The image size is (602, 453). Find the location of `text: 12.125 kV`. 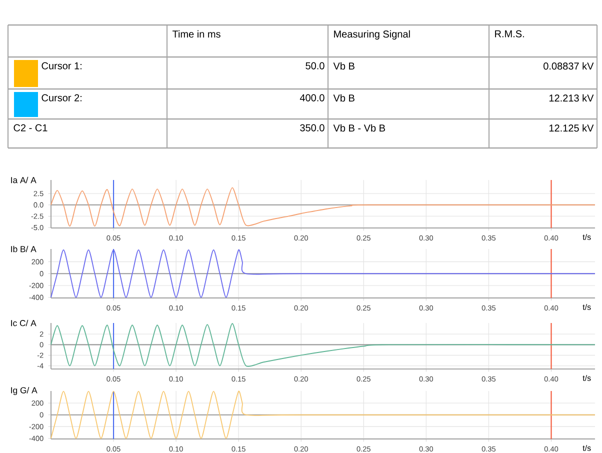

text: 12.125 kV is located at coordinates (571, 128).